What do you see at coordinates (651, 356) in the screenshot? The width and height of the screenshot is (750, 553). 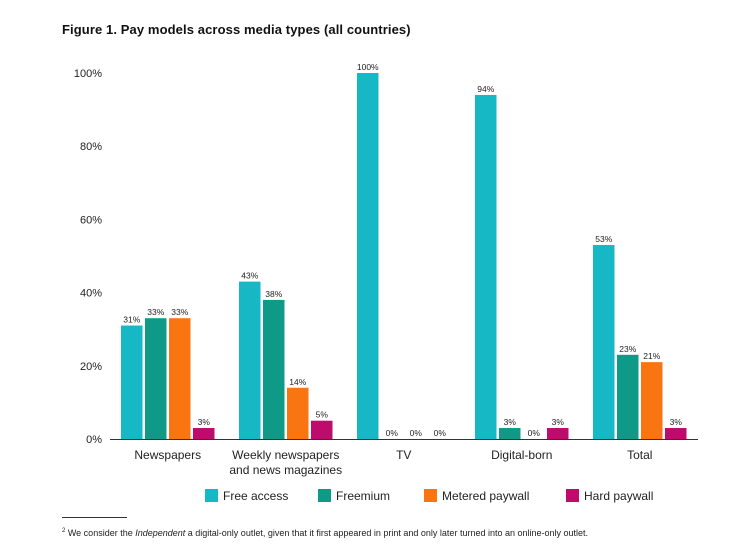 I see `data-label: 21%` at bounding box center [651, 356].